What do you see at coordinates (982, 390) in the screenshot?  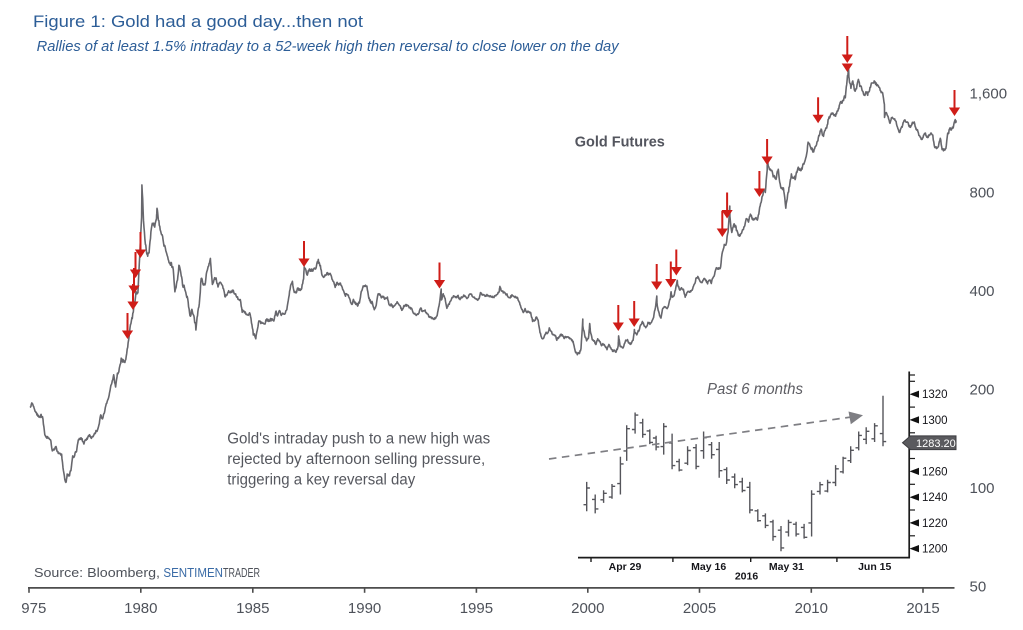 I see `svg-text: 200` at bounding box center [982, 390].